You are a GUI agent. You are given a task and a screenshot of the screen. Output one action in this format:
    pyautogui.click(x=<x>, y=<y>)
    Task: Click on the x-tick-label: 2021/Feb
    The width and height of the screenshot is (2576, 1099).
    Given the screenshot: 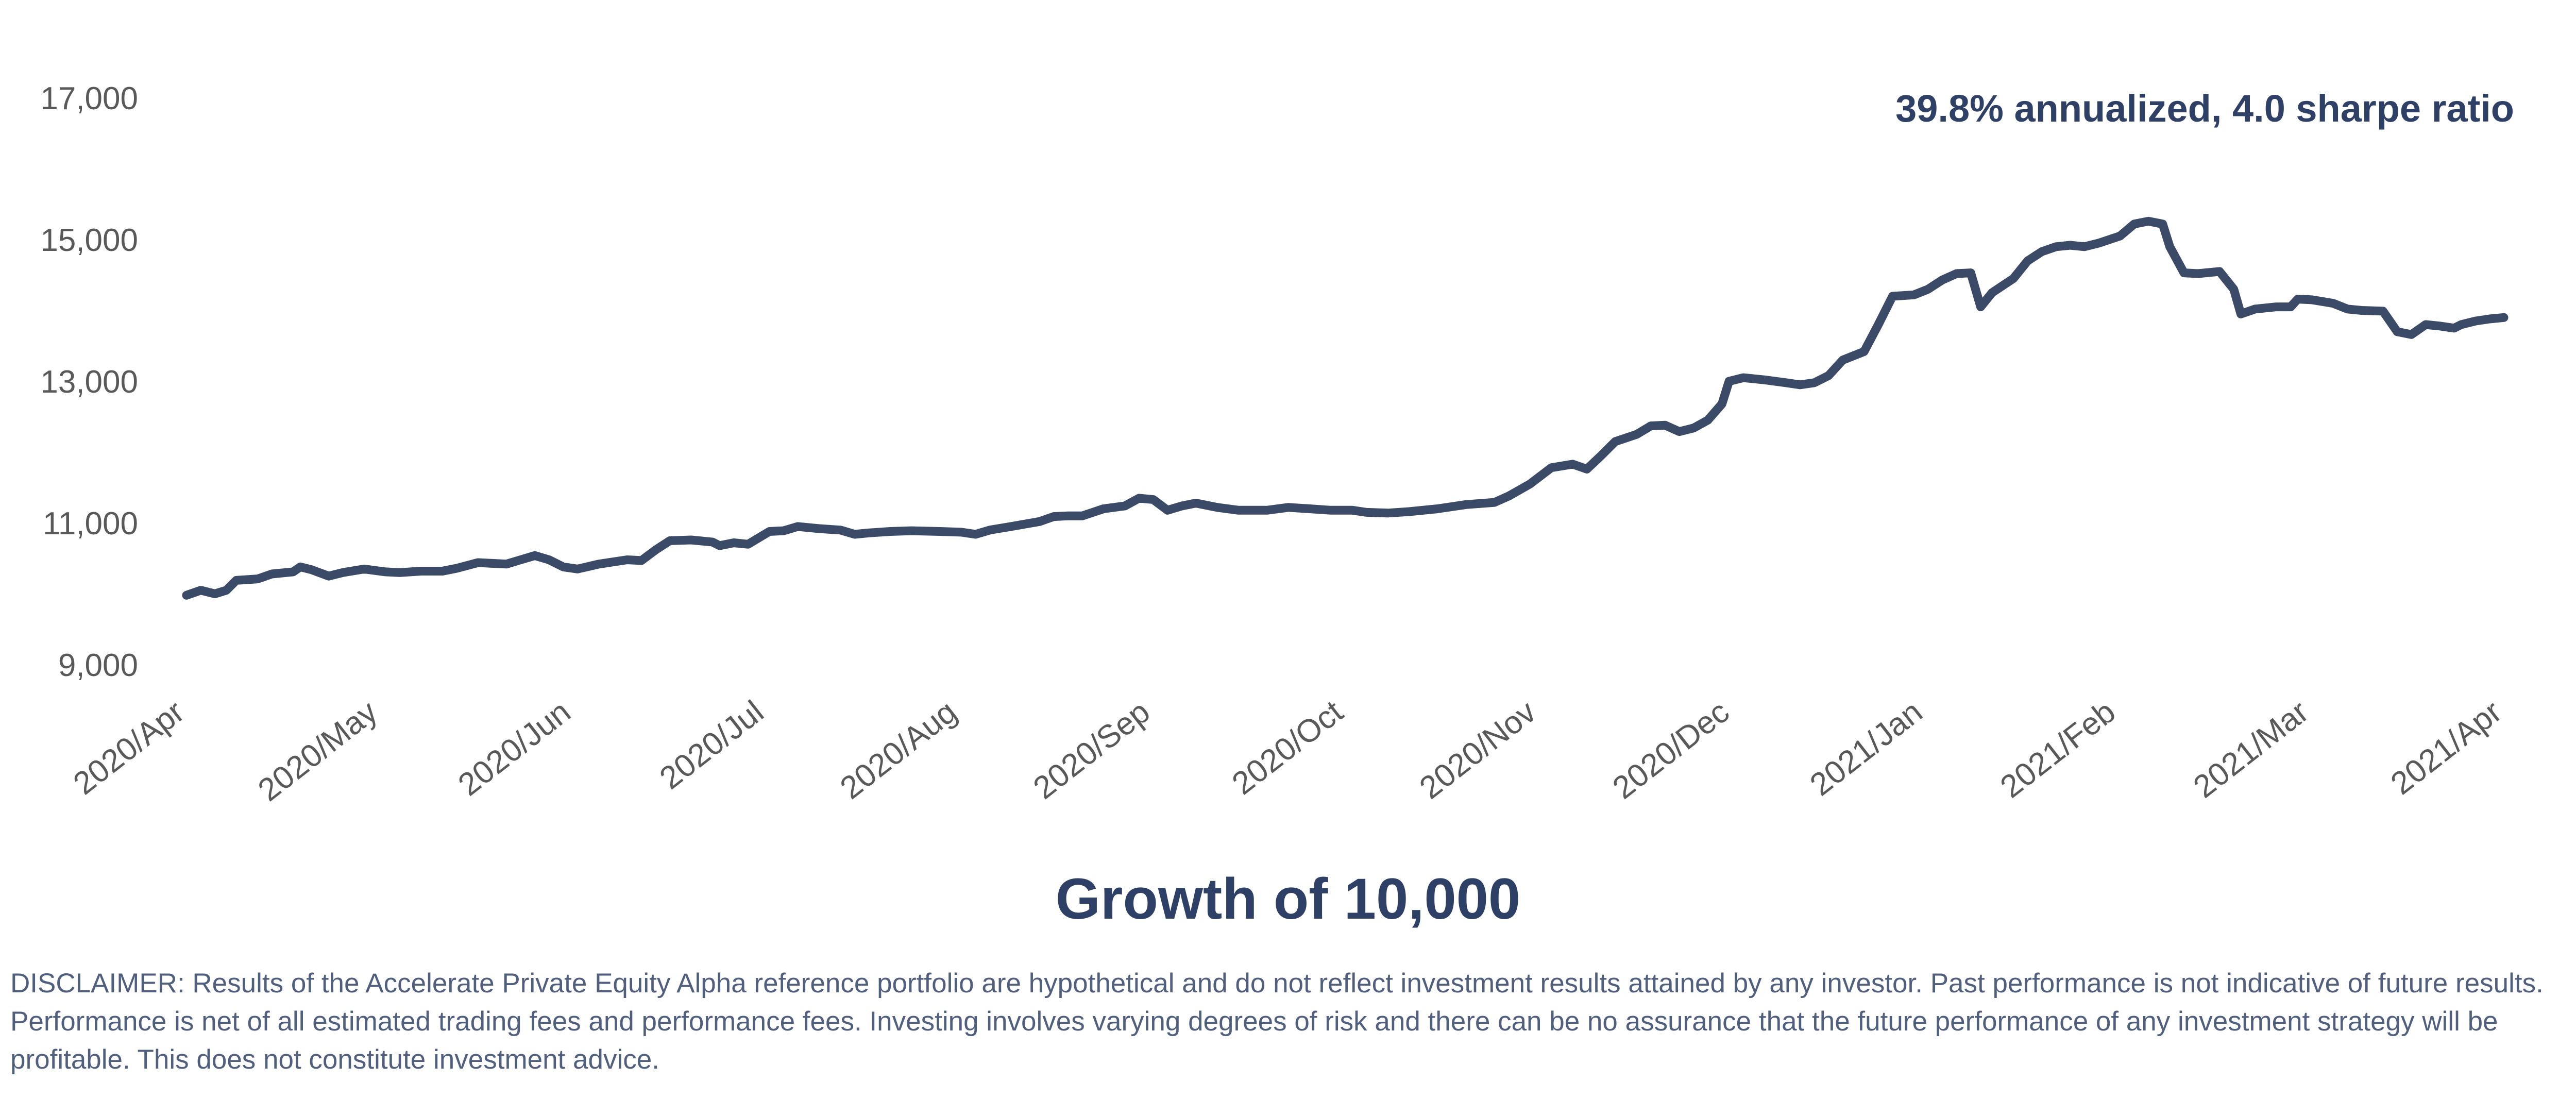 What is the action you would take?
    pyautogui.click(x=2058, y=749)
    